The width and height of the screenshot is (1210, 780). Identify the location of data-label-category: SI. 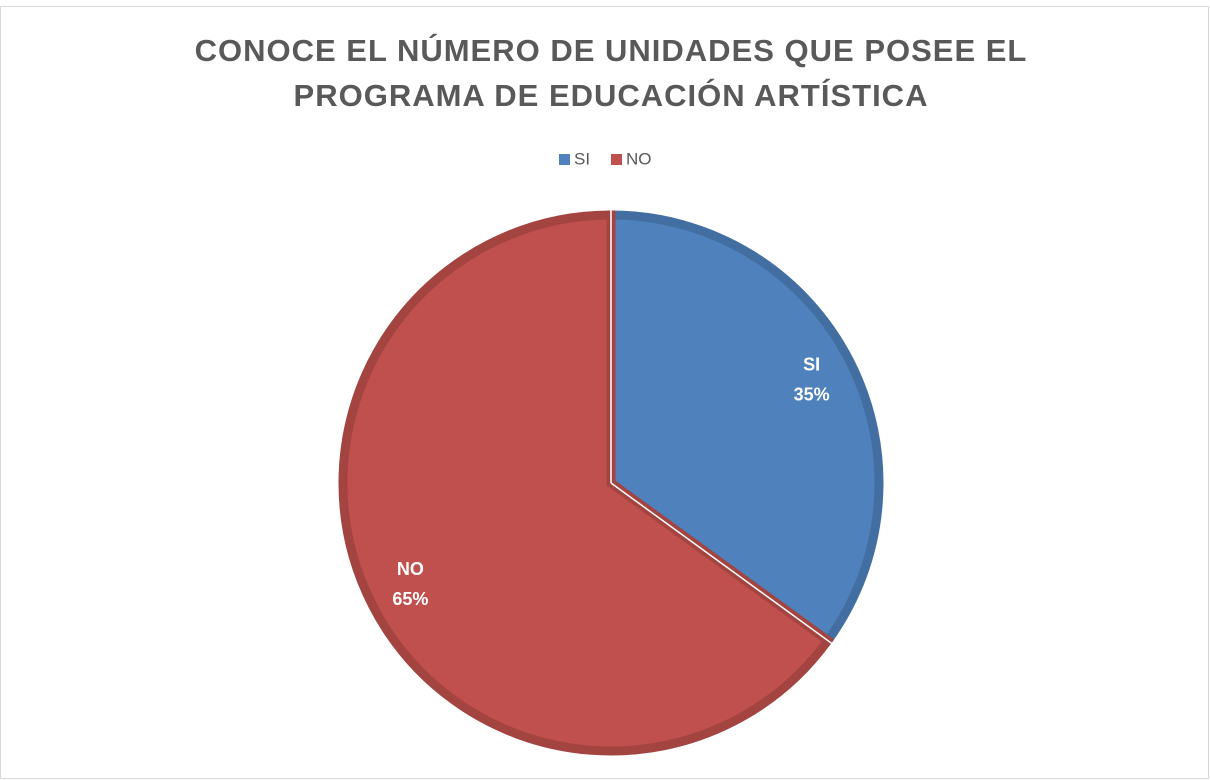
(811, 365).